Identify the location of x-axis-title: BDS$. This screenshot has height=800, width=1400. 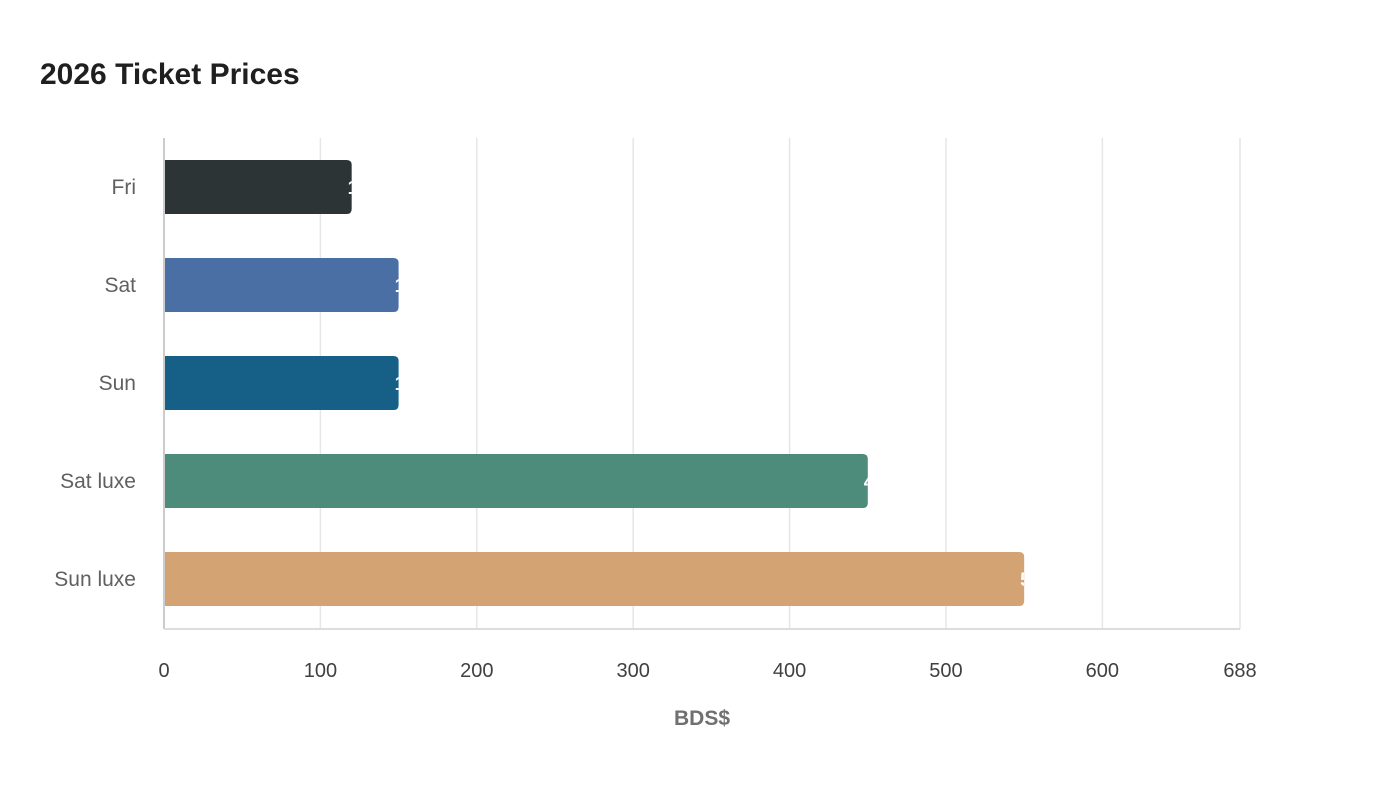
(702, 718).